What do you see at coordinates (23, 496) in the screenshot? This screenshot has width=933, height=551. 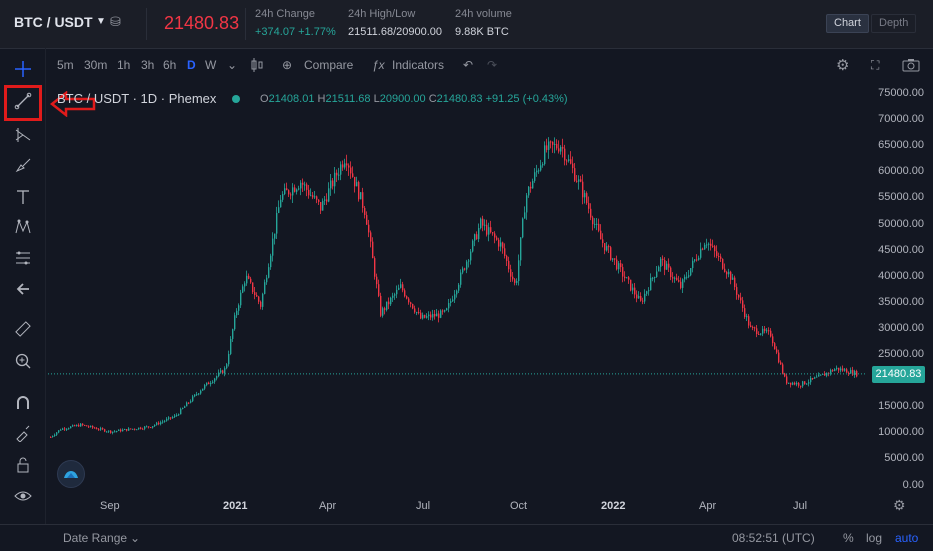 I see `eye-icon` at bounding box center [23, 496].